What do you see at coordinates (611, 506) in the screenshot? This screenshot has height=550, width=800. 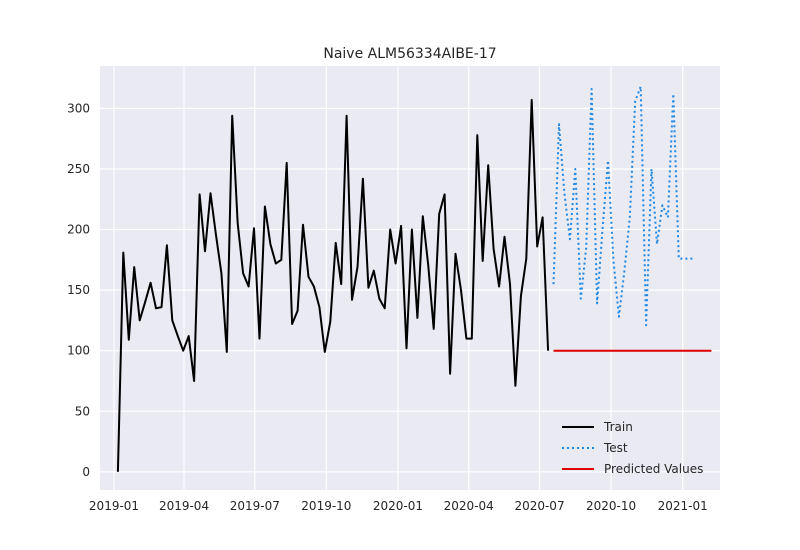 I see `x-tick-label: 2020-10` at bounding box center [611, 506].